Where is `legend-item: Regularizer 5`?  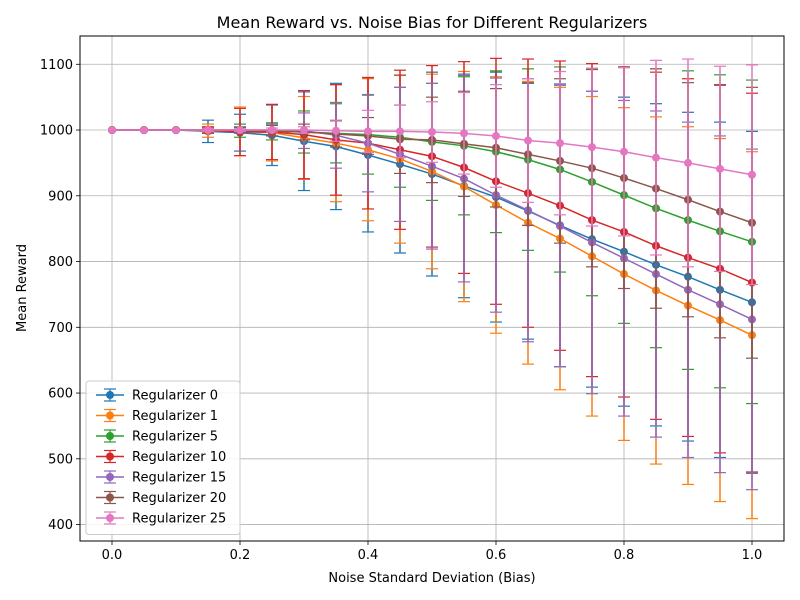 legend-item: Regularizer 5 is located at coordinates (157, 437).